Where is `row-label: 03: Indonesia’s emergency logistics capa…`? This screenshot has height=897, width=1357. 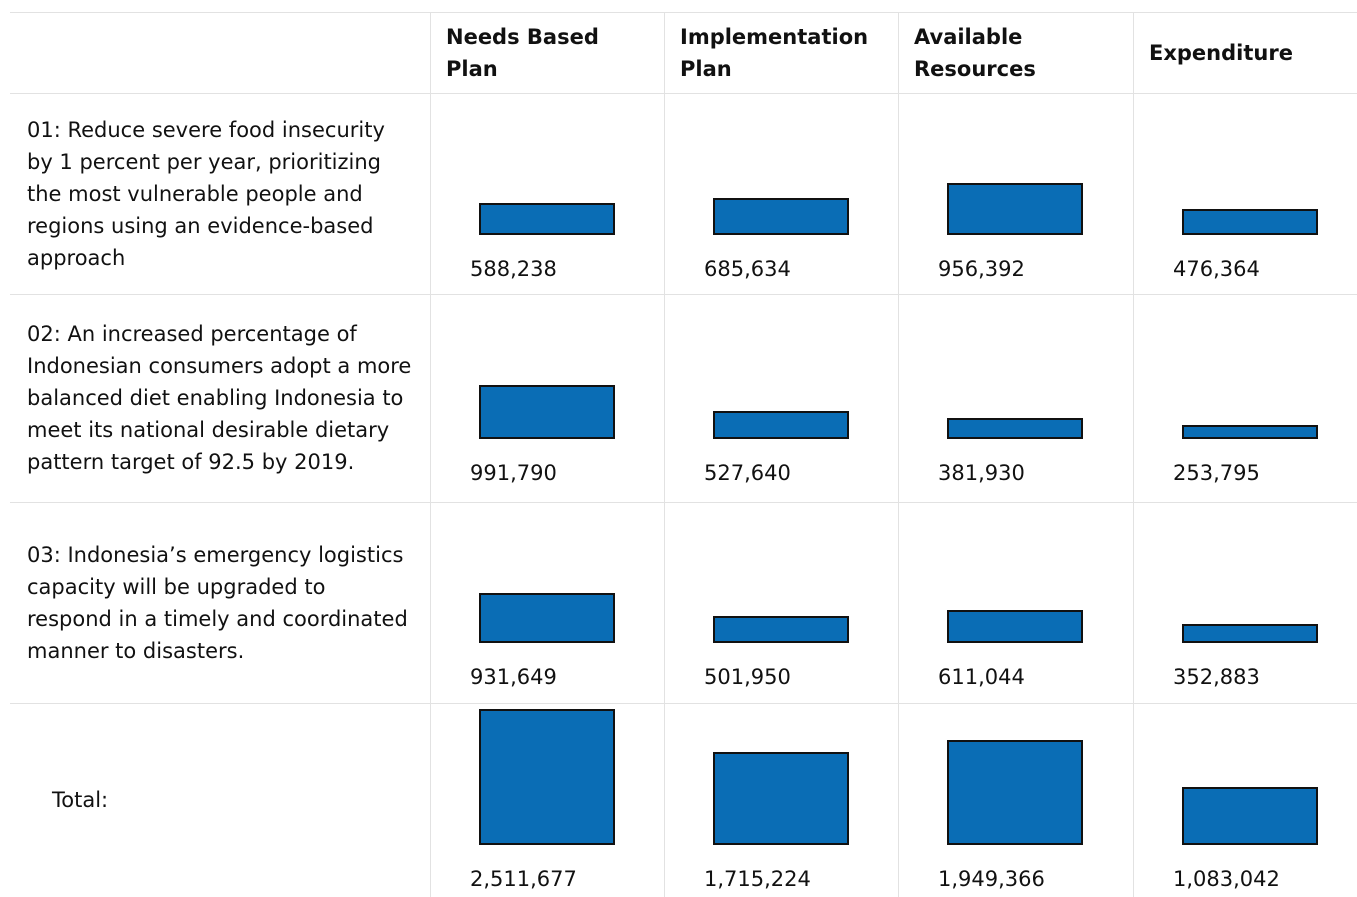 row-label: 03: Indonesia’s emergency logistics capa… is located at coordinates (217, 602).